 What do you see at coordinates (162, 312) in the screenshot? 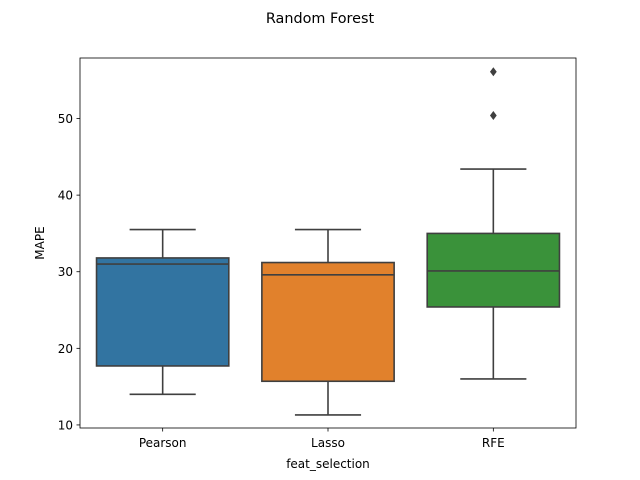
I see `box-pearson` at bounding box center [162, 312].